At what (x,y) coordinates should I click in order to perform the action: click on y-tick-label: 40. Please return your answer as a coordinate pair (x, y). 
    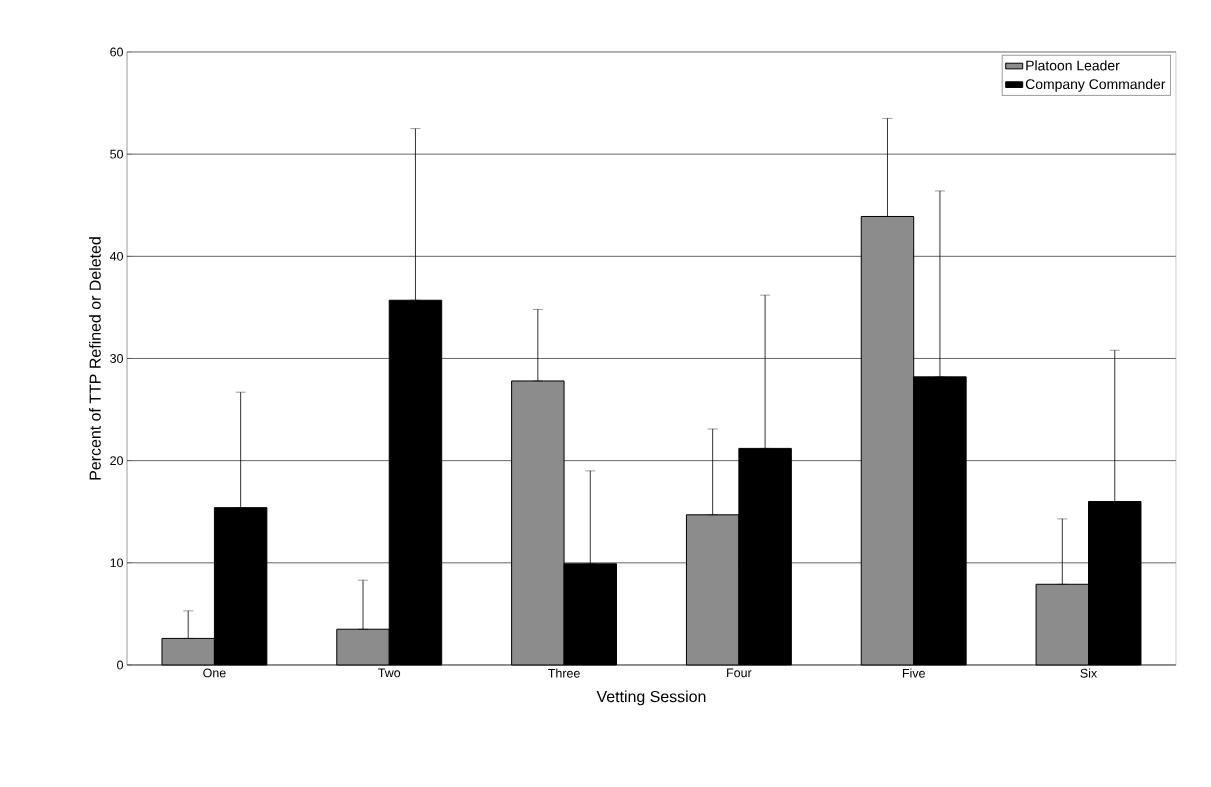
    Looking at the image, I should click on (116, 256).